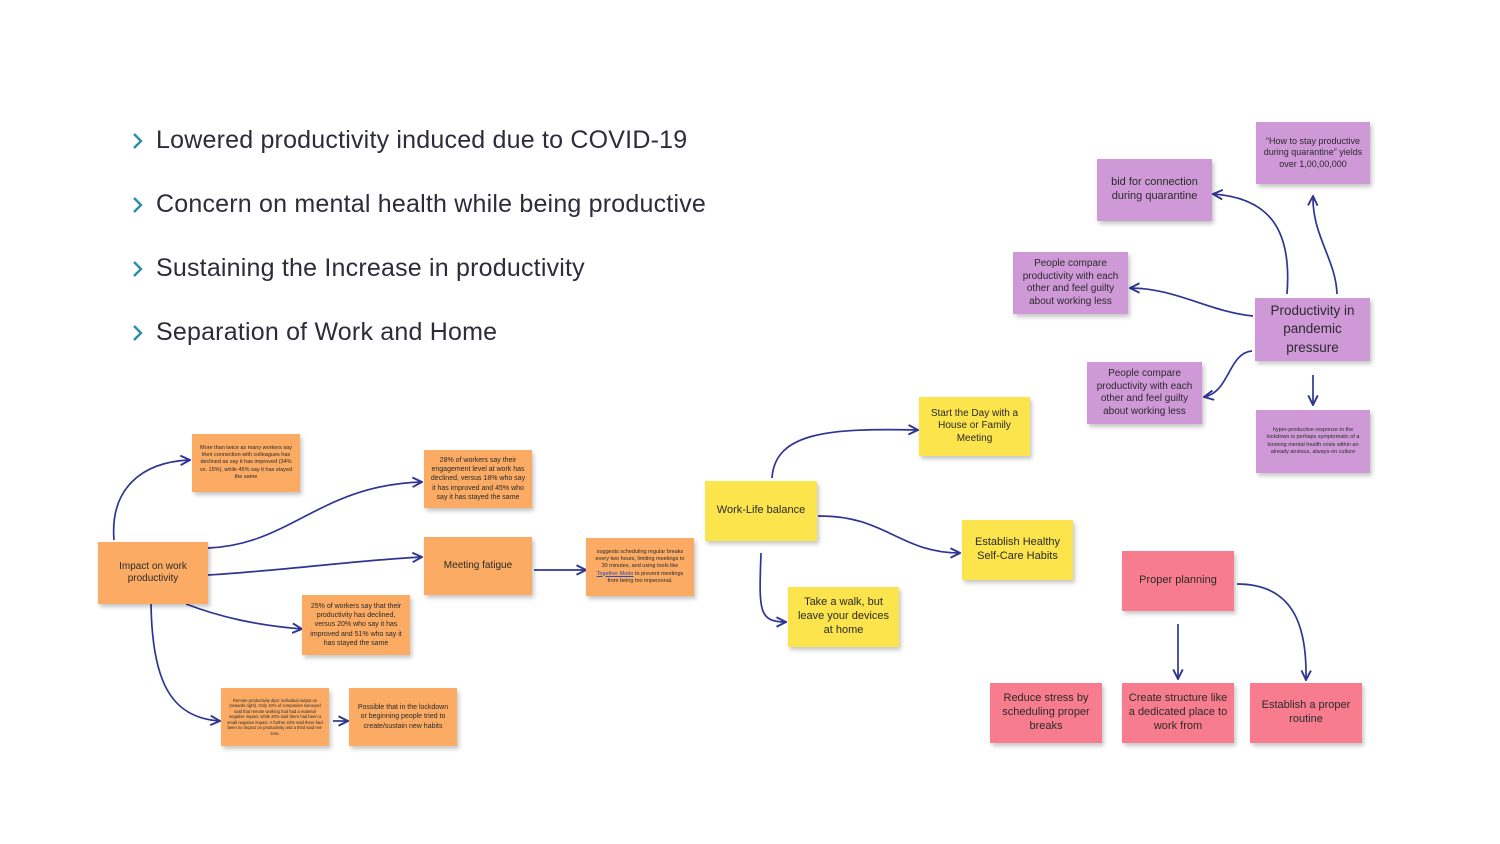 This screenshot has width=1500, height=844. Describe the element at coordinates (1154, 190) in the screenshot. I see `note-bid-for-connection: bid for connection during quarantine` at that location.